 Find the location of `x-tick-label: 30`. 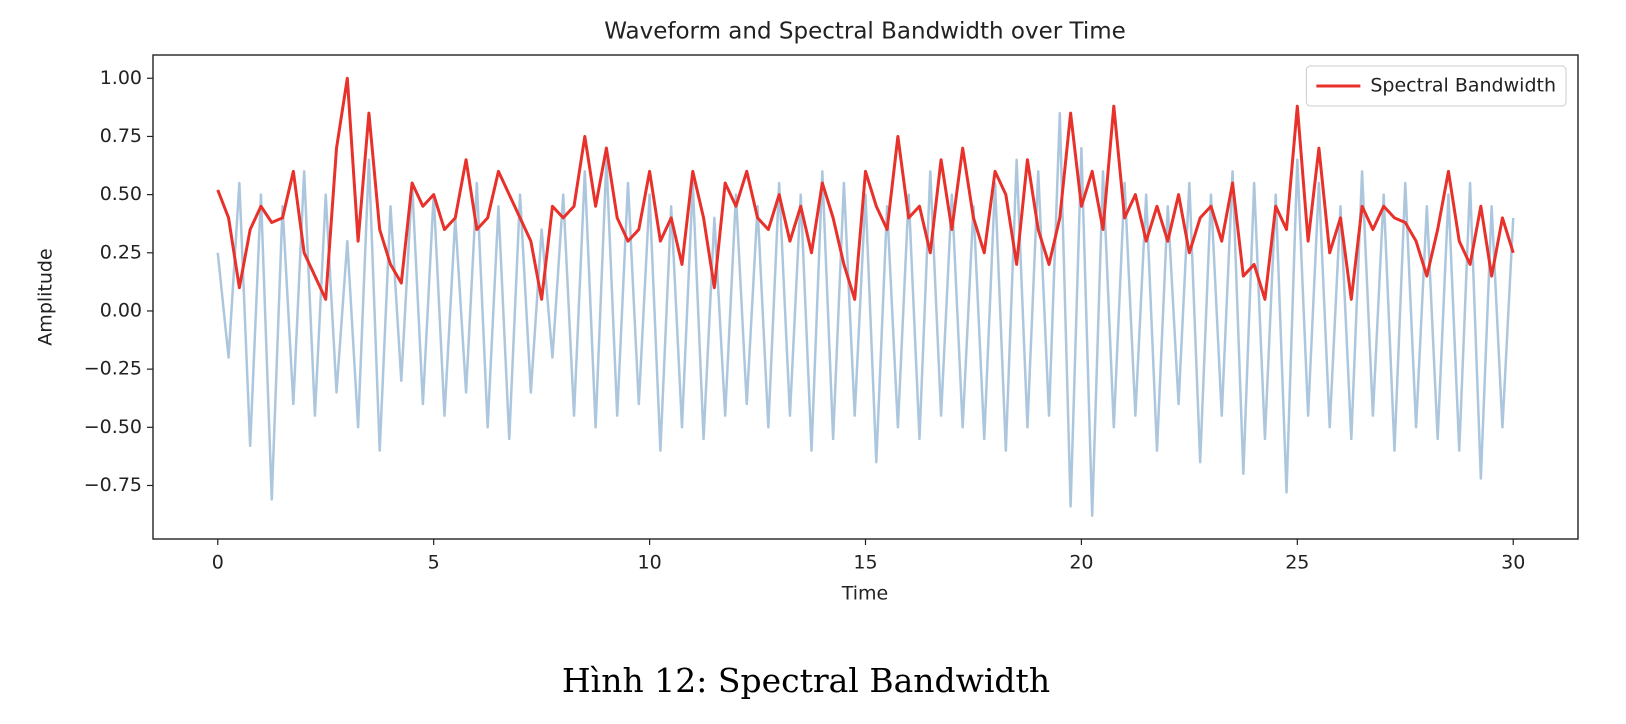

x-tick-label: 30 is located at coordinates (1513, 563).